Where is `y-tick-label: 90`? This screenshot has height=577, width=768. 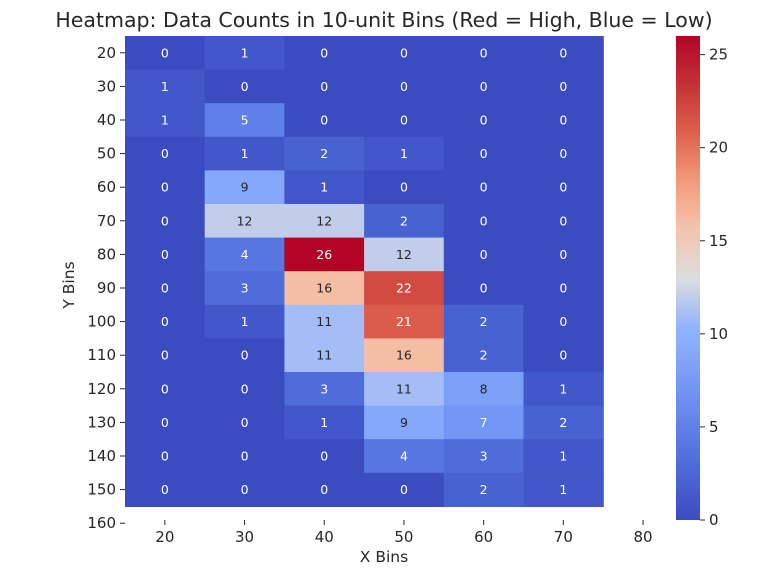
y-tick-label: 90 is located at coordinates (106, 288).